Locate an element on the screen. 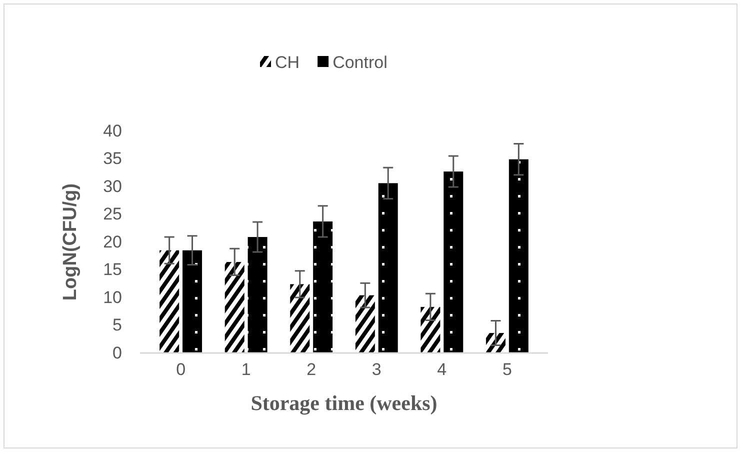 The width and height of the screenshot is (741, 452). y-tick-label: 40 is located at coordinates (112, 130).